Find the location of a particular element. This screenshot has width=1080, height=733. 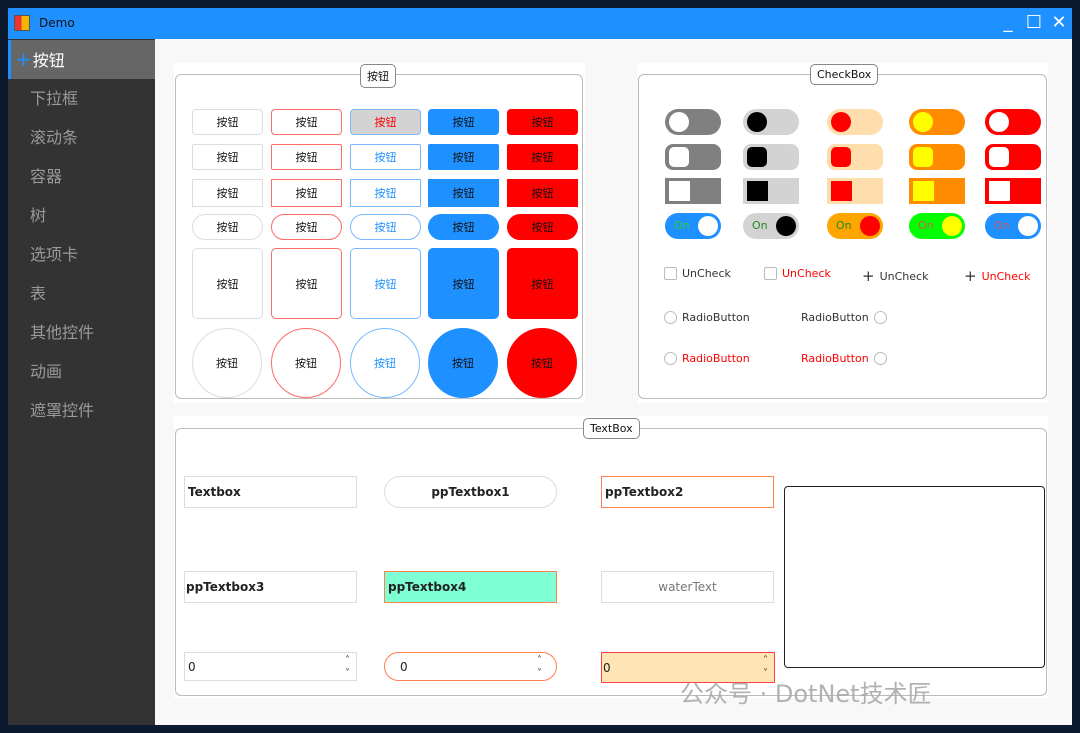

sidebar-item: 容器 is located at coordinates (81, 176).